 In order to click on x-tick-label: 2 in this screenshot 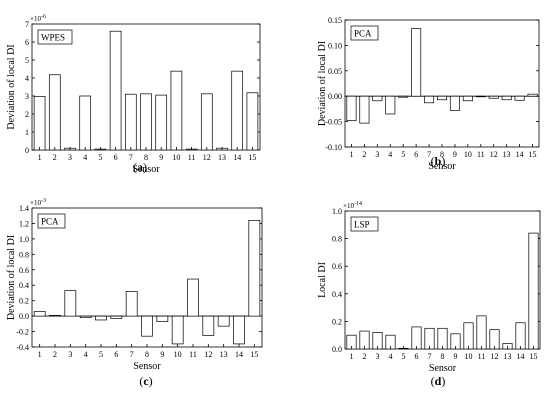, I will do `click(55, 157)`.